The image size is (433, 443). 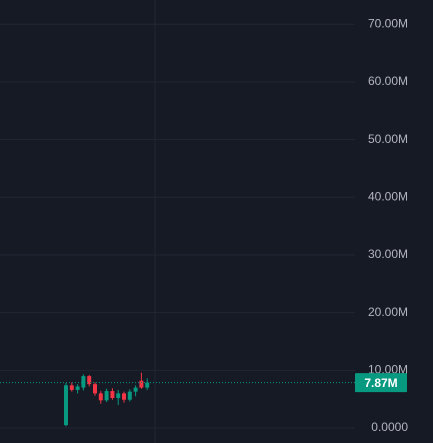 What do you see at coordinates (388, 23) in the screenshot?
I see `y-tick-label: 70.00M` at bounding box center [388, 23].